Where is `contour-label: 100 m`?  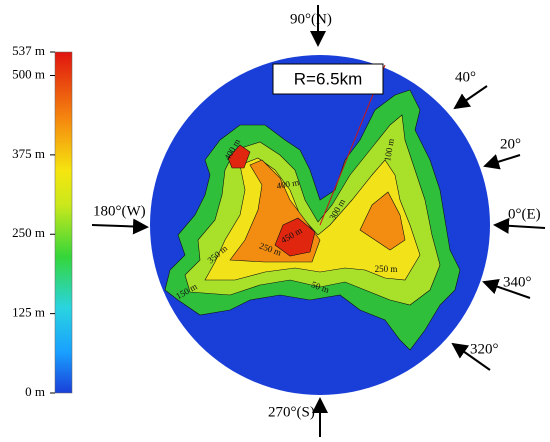
contour-label: 100 m is located at coordinates (389, 150).